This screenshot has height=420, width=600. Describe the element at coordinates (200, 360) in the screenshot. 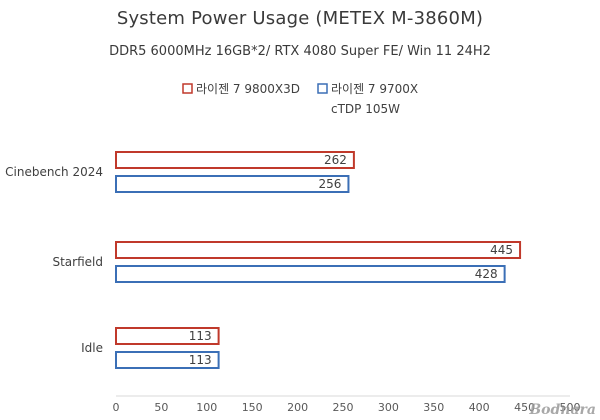

I see `data-label-2-1: 113` at that location.